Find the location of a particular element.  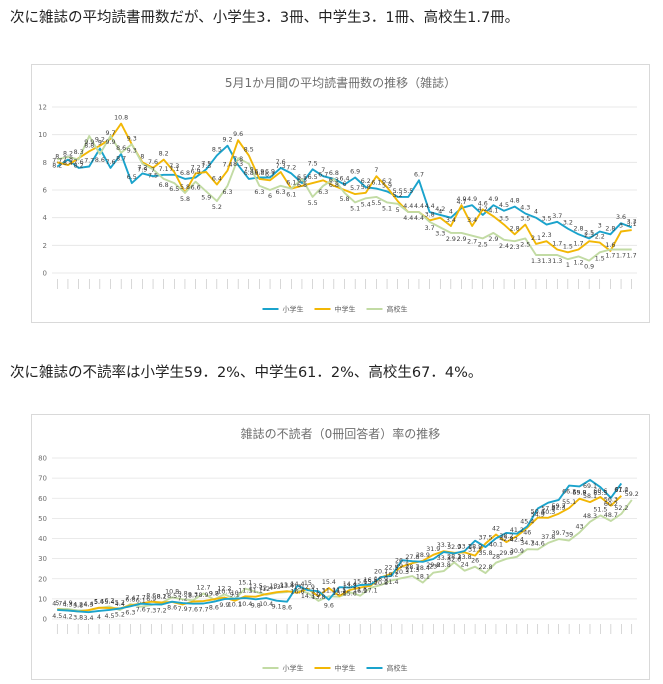

data-label: 13.8 is located at coordinates (287, 585).